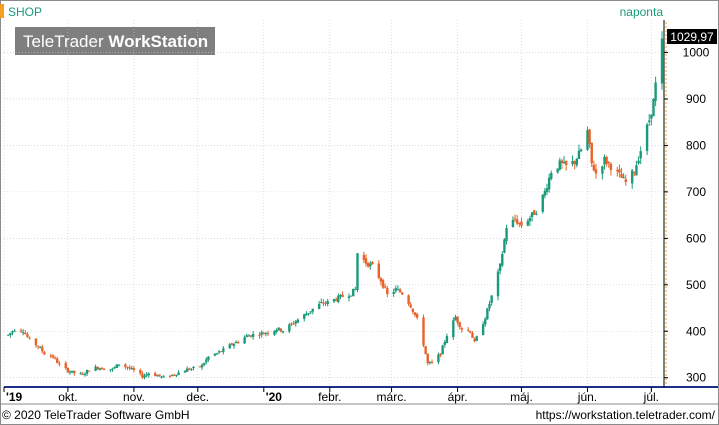 Image resolution: width=719 pixels, height=425 pixels. What do you see at coordinates (696, 285) in the screenshot?
I see `y-tick-label: 500` at bounding box center [696, 285].